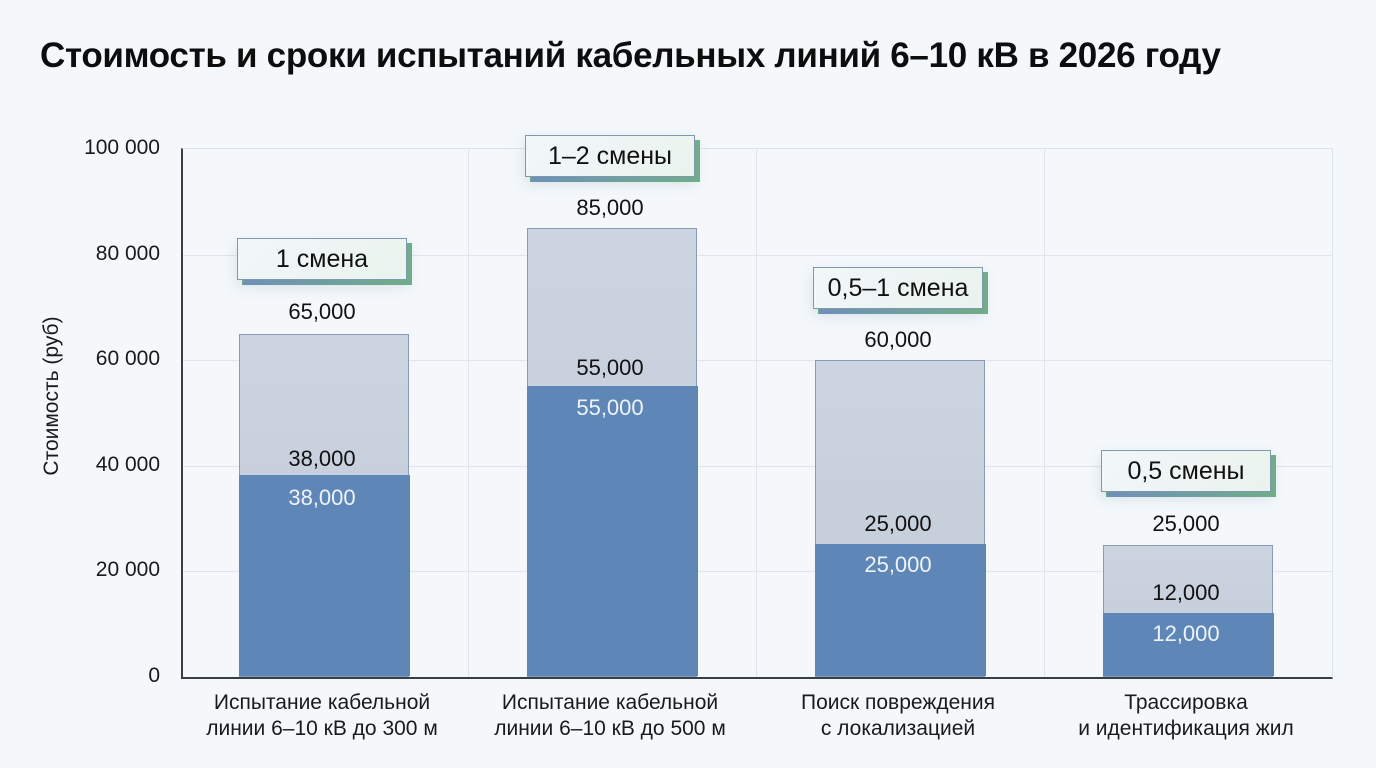 The image size is (1376, 768). I want to click on y-axis-label: Стоимость (руб), so click(51, 396).